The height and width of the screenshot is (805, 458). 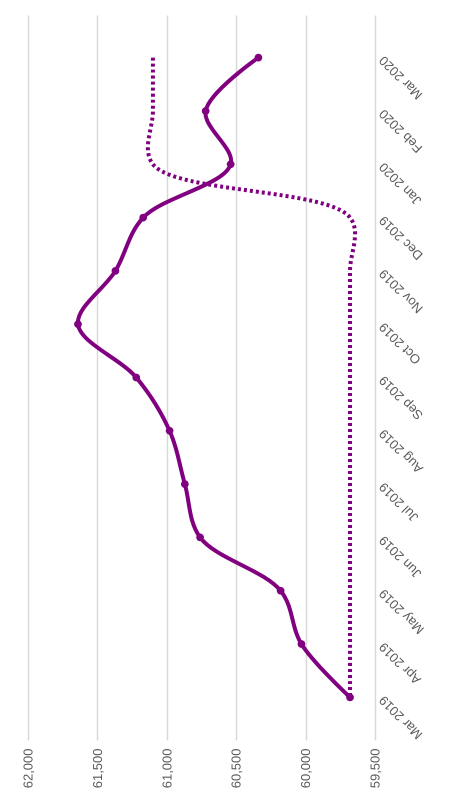 What do you see at coordinates (375, 768) in the screenshot?
I see `x-tick-label: 59,500` at bounding box center [375, 768].